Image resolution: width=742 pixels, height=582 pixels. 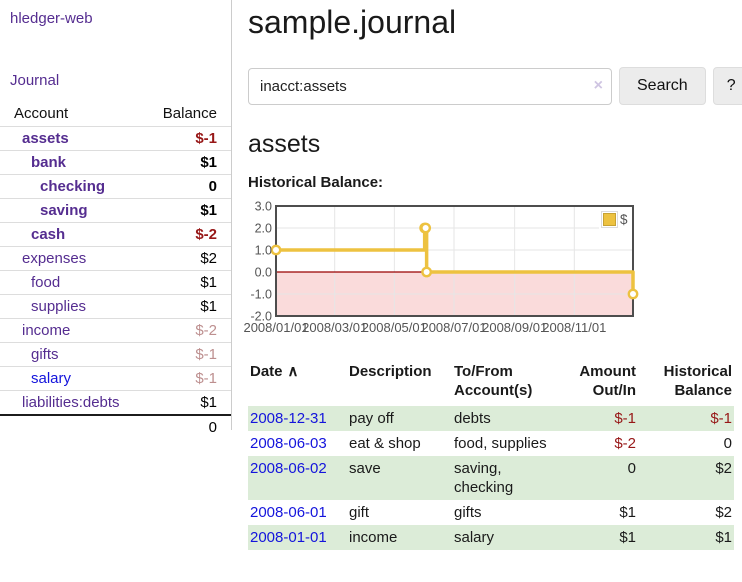 I want to click on svg-text: -1.0, so click(x=261, y=295).